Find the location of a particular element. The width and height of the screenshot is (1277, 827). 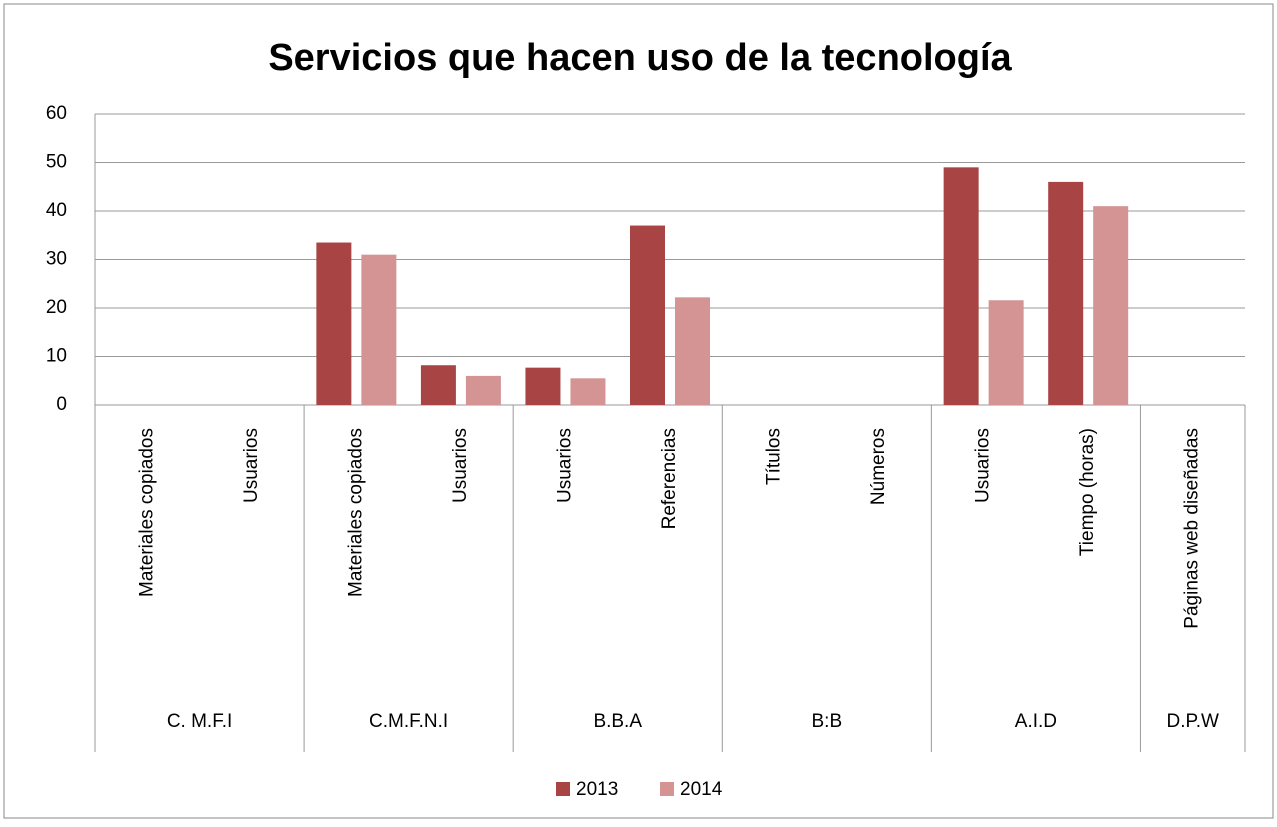

group-label: D.P.W is located at coordinates (1193, 721).